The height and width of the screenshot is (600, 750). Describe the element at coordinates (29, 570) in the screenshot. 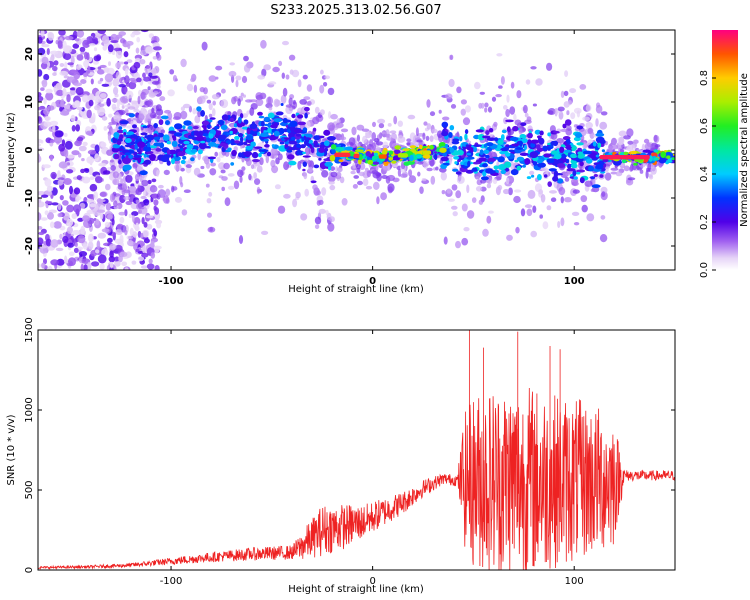

I see `snr-ytick-label: 0` at that location.